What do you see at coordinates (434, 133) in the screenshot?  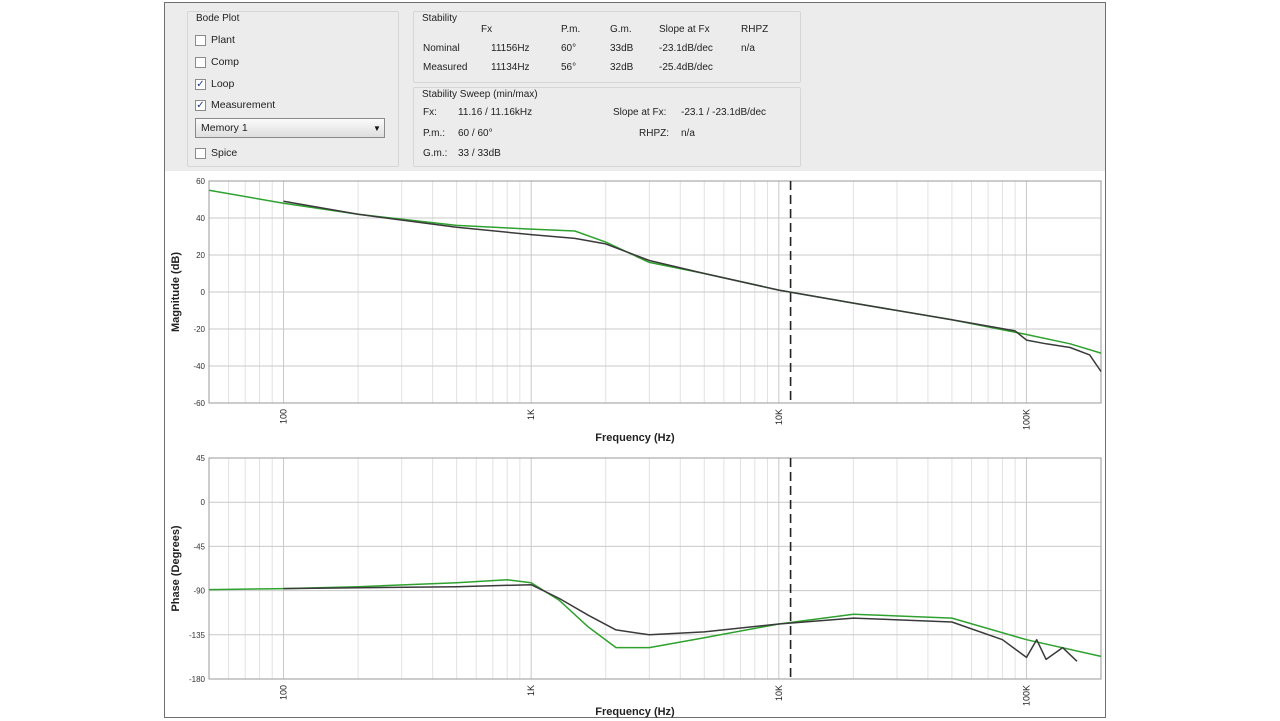 I see `sweep-pm-label: P.m.:` at bounding box center [434, 133].